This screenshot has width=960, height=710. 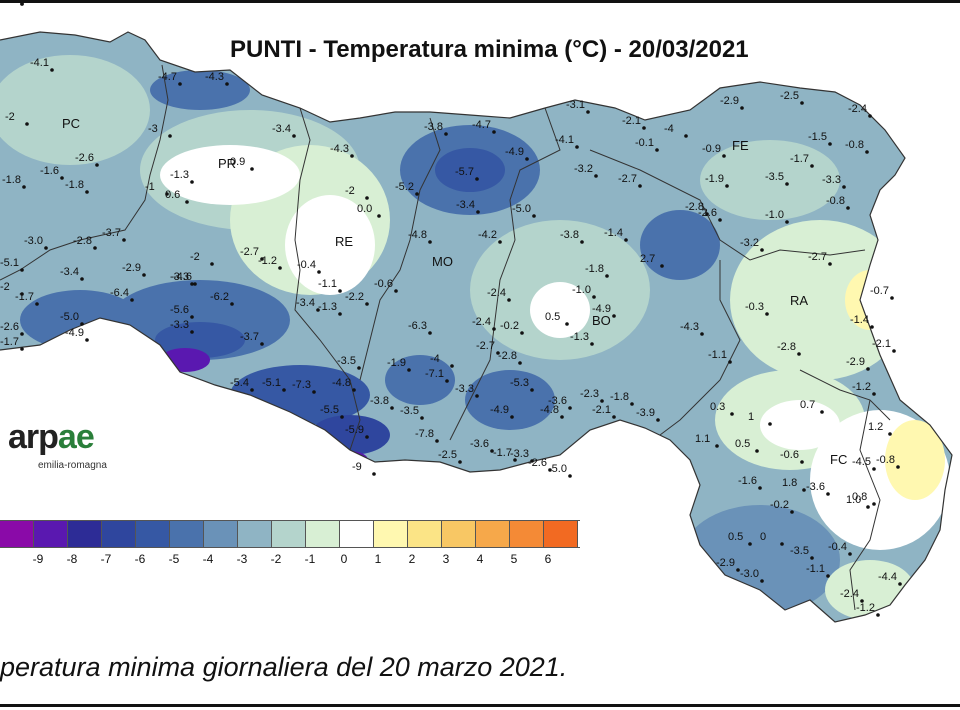 I want to click on boundary-fe, so click(x=727, y=205).